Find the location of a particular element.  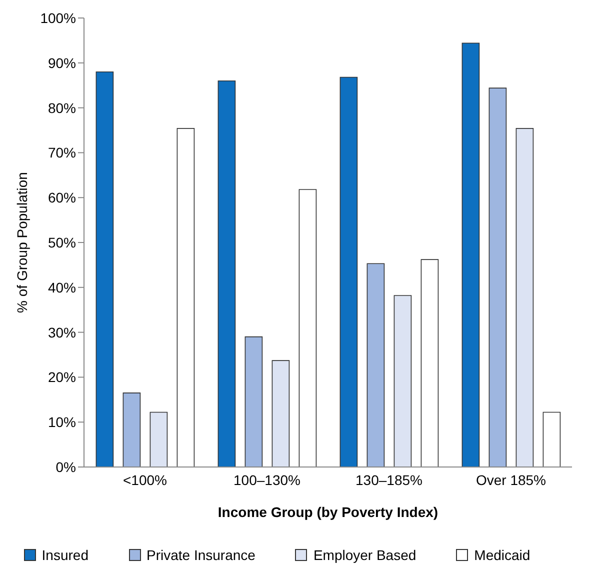

legend-label: Private Insurance is located at coordinates (201, 555).